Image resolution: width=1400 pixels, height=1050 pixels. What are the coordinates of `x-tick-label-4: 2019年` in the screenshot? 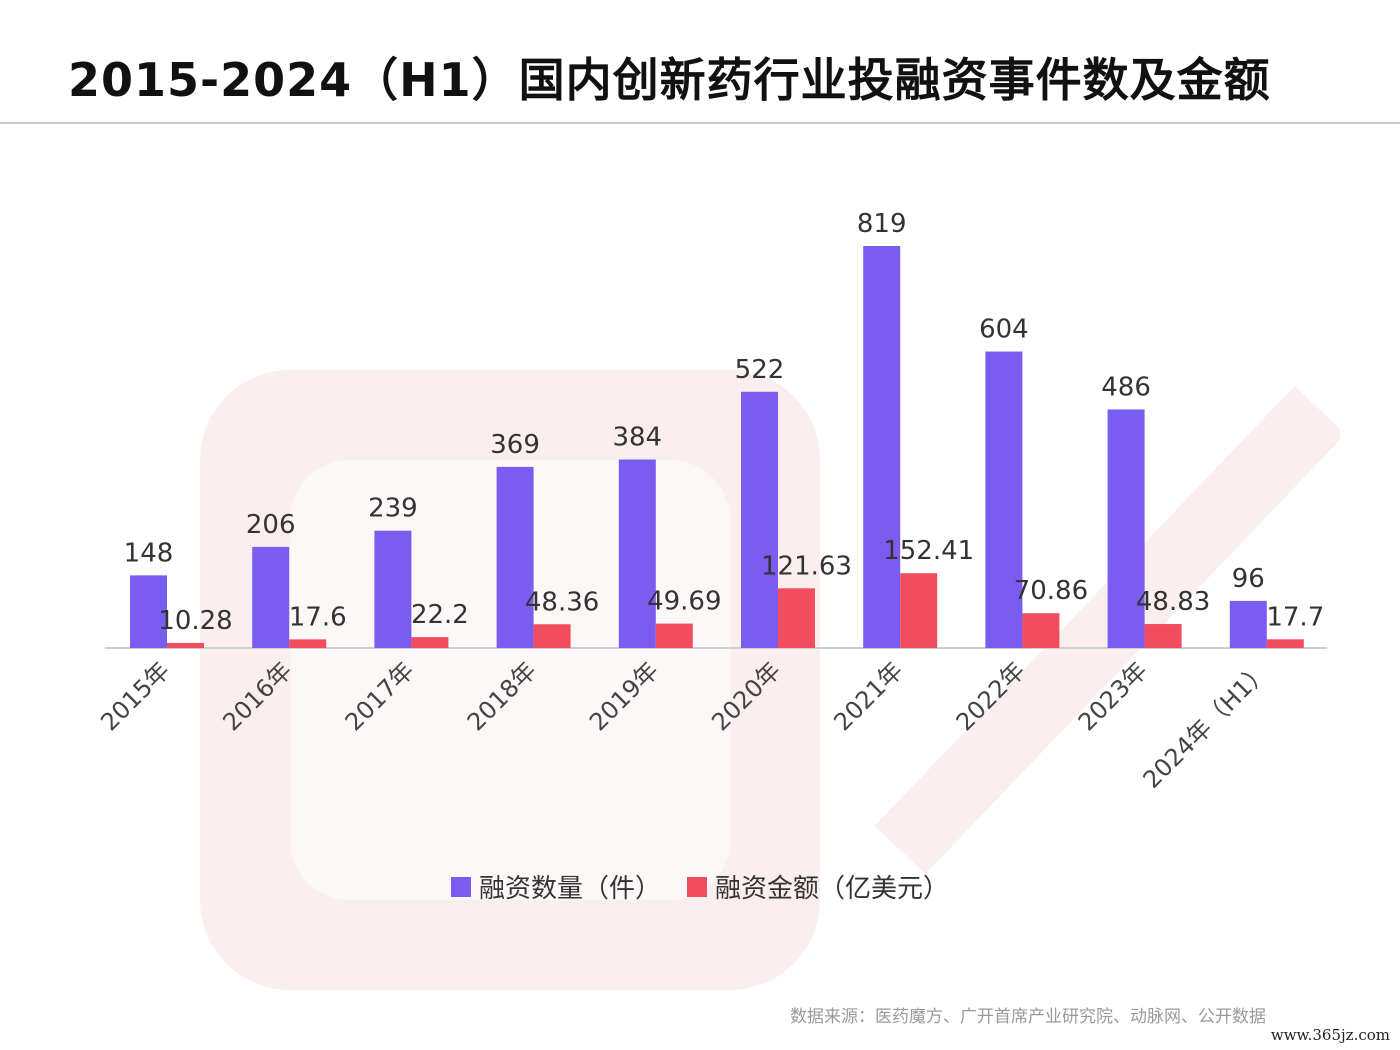 It's located at (624, 696).